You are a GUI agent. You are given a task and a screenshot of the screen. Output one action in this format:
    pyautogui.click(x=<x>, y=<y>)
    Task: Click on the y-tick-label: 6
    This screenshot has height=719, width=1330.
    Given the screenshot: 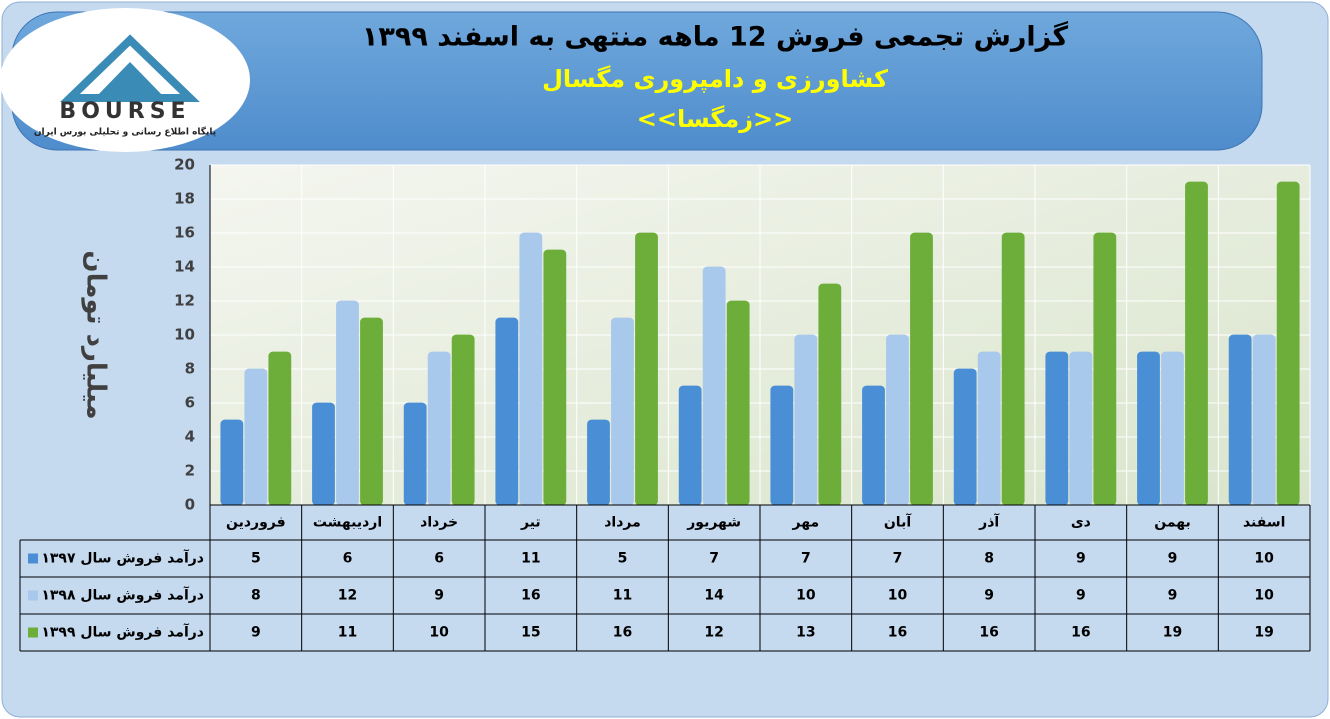 What is the action you would take?
    pyautogui.click(x=190, y=403)
    